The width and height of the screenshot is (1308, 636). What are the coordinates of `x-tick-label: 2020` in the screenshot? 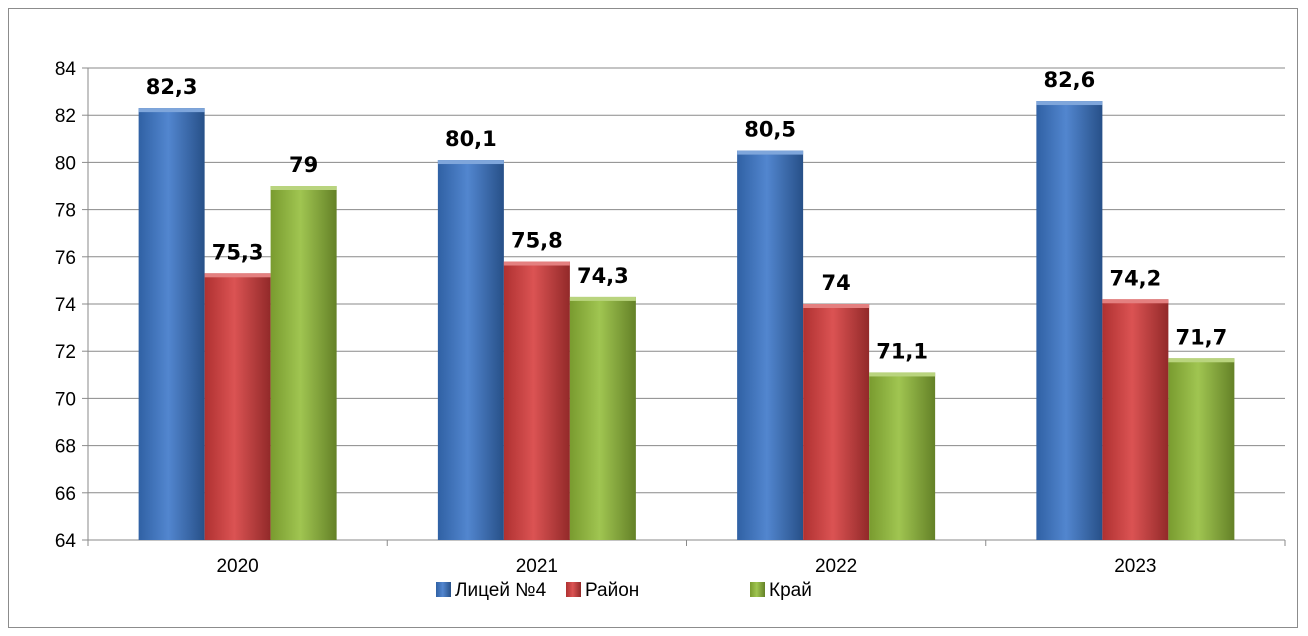 It's located at (237, 566).